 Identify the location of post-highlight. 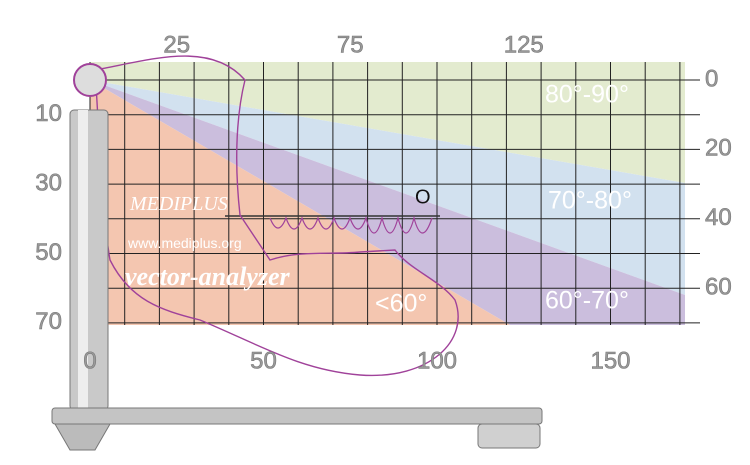
(83, 260).